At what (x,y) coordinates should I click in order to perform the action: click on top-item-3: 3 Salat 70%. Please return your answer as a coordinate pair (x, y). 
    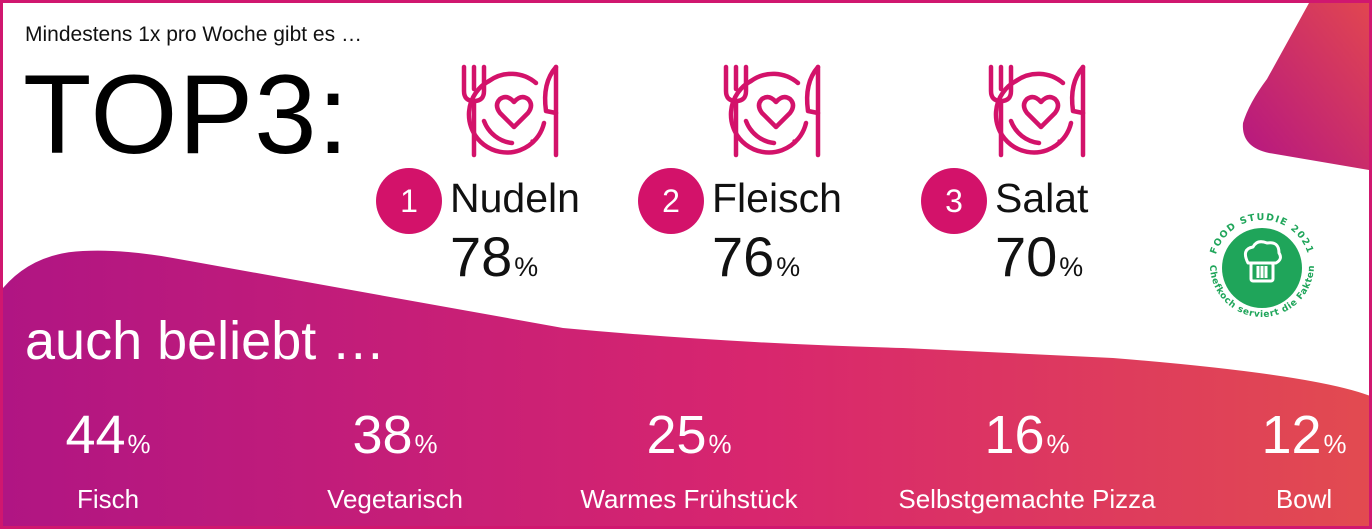
    Looking at the image, I should click on (1051, 148).